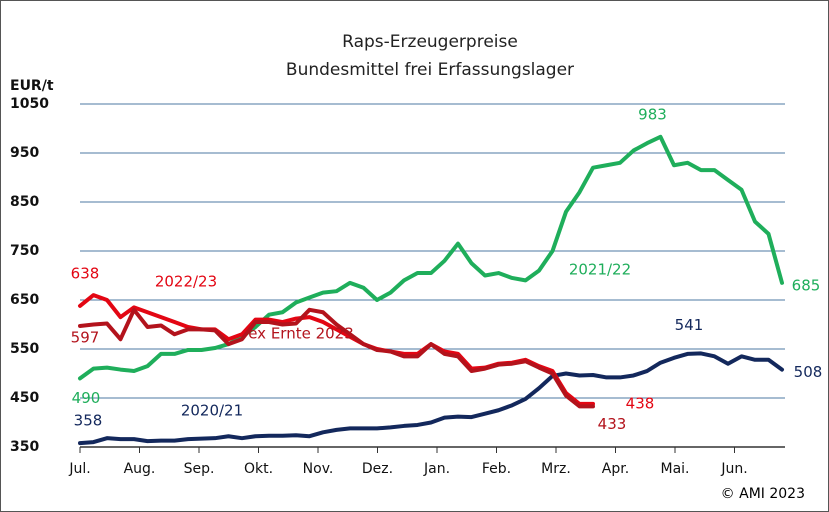  I want to click on chart-title: Raps-Erzeugerpreise, so click(430, 42).